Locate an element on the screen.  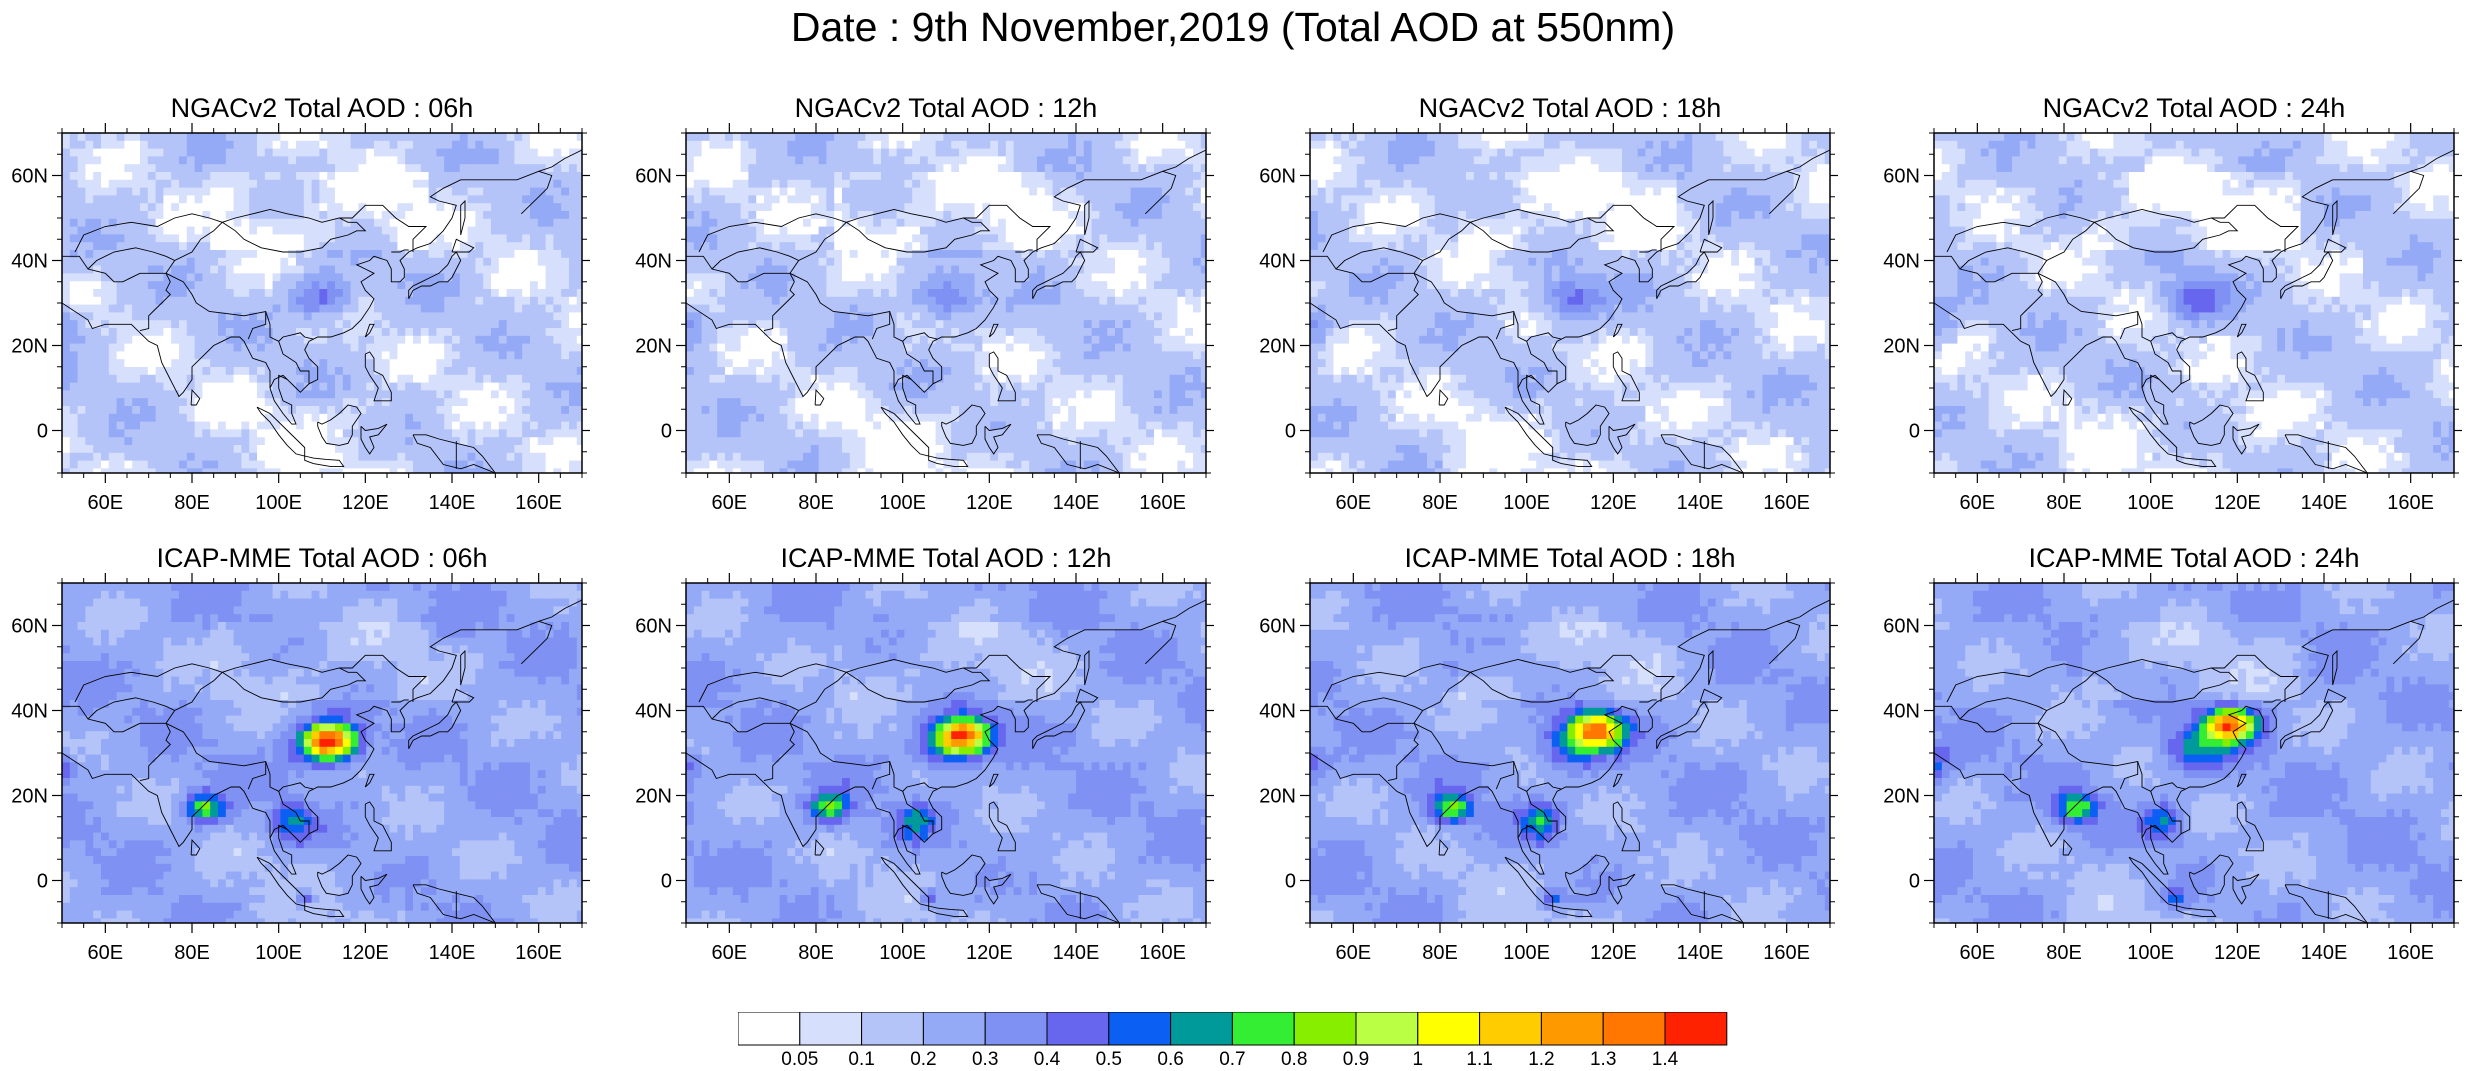
colorbar-label: 0.9 is located at coordinates (1356, 1058).